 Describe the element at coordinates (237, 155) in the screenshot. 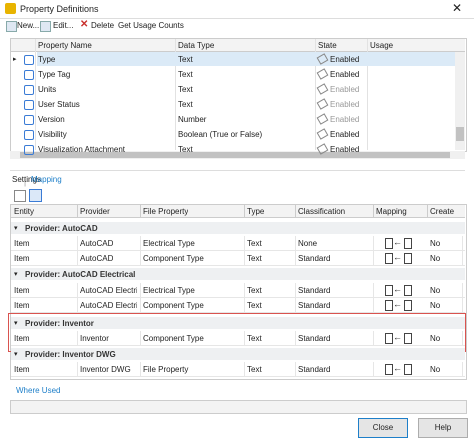

I see `h-scrollbar` at that location.